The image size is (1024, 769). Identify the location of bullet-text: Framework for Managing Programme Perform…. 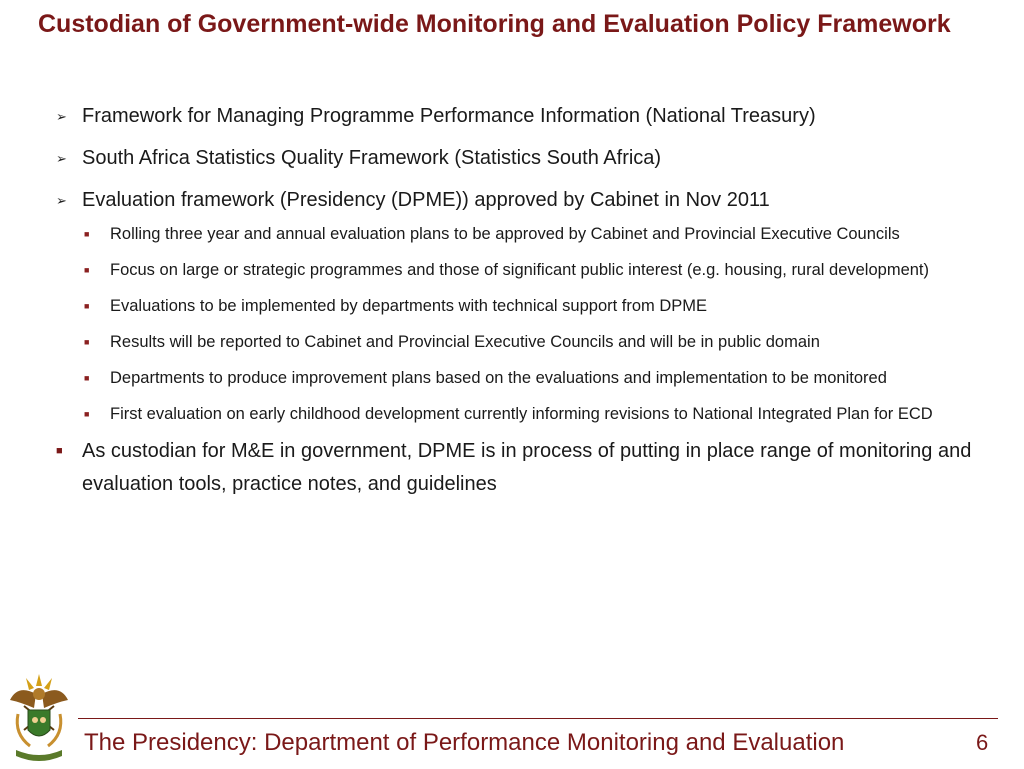
(449, 116).